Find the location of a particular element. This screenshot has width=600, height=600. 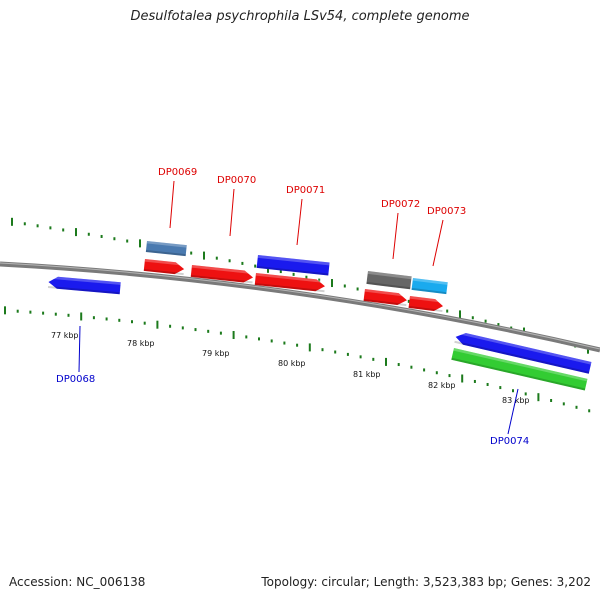

scale-label: 80 kbp is located at coordinates (292, 363).